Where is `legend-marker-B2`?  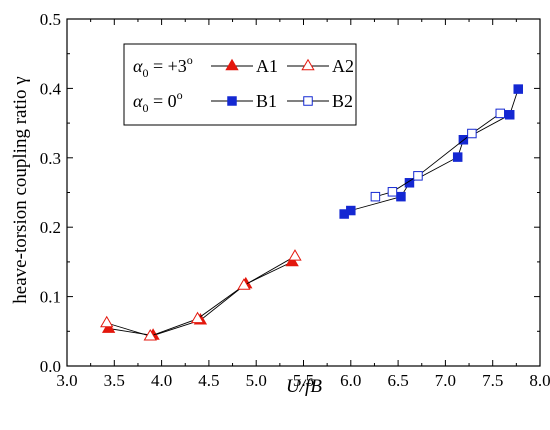
legend-marker-B2 is located at coordinates (308, 101).